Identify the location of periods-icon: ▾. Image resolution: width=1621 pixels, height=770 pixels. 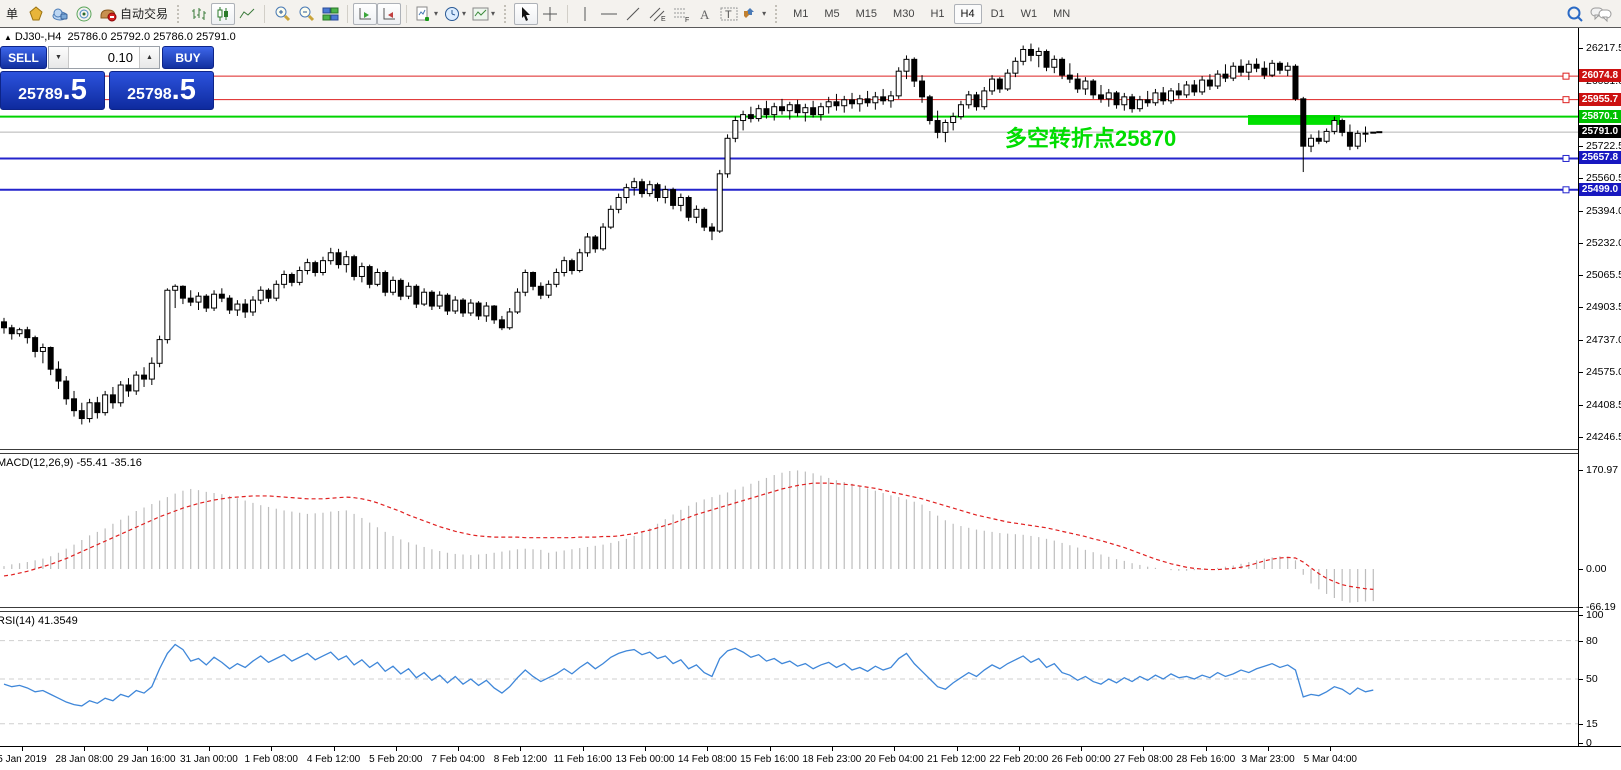
(455, 14).